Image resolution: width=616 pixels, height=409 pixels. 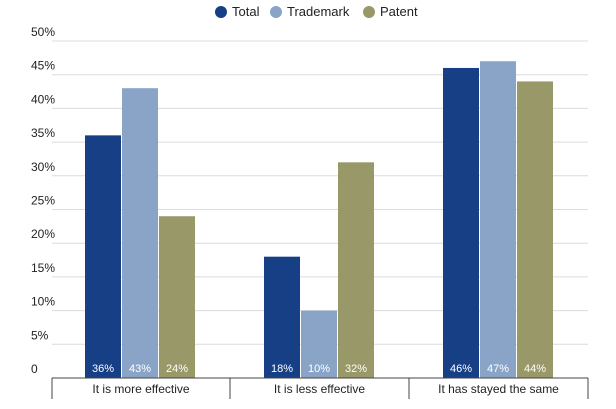 What do you see at coordinates (34, 369) in the screenshot?
I see `y-tick-label: 0` at bounding box center [34, 369].